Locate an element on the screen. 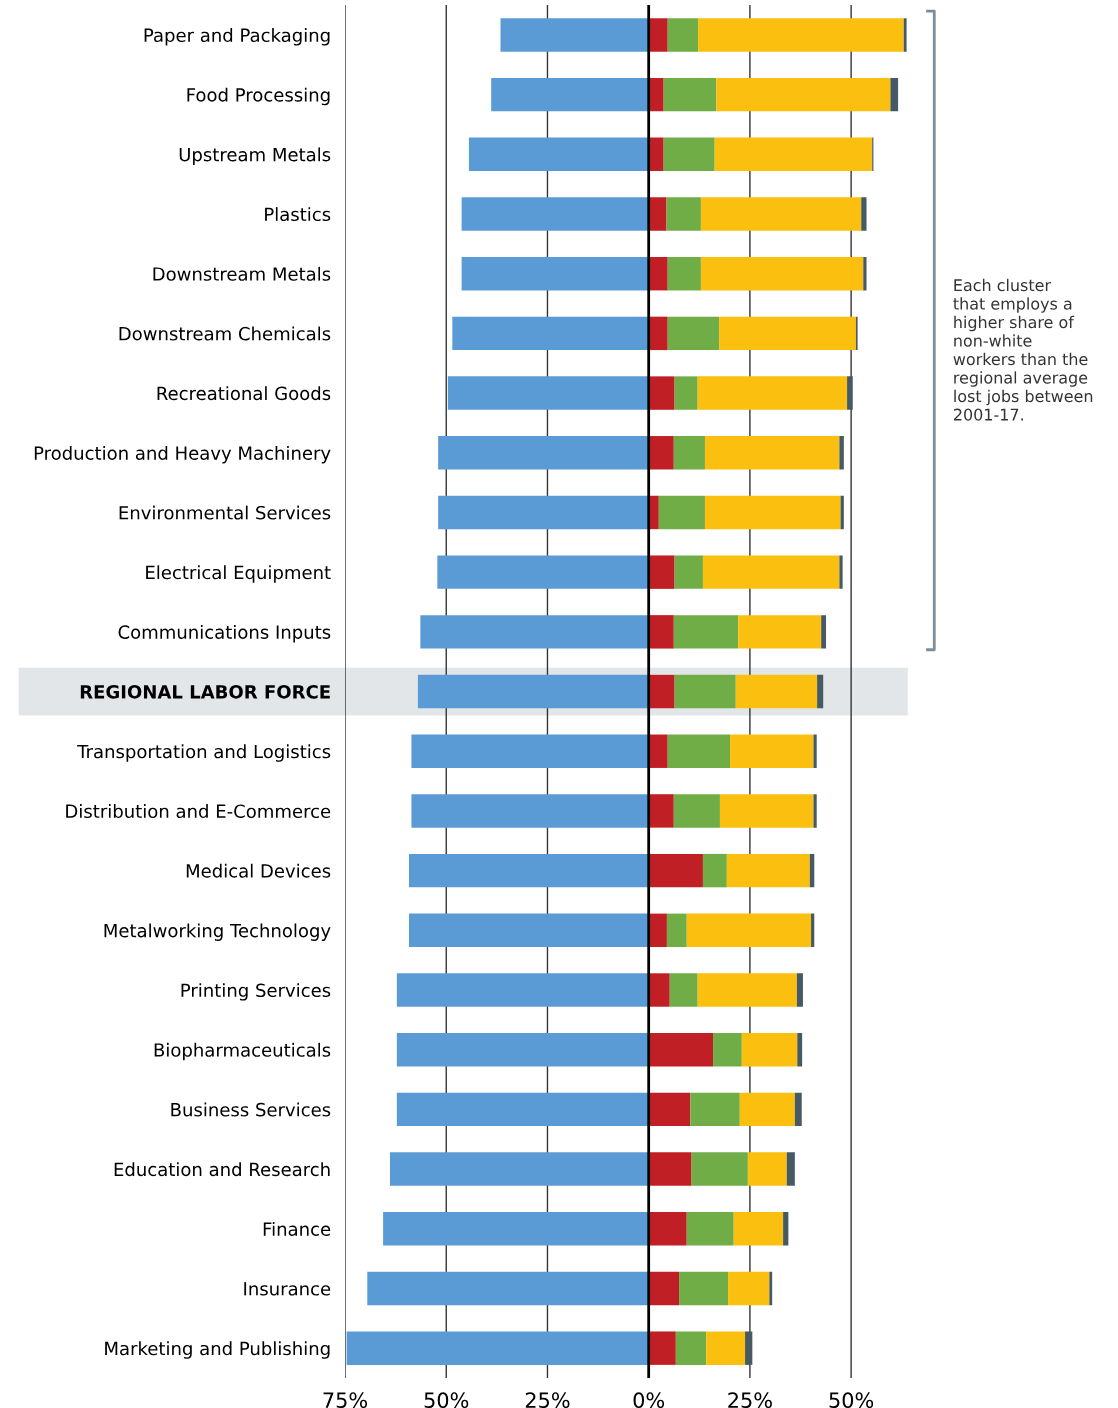 The height and width of the screenshot is (1408, 1118). y-tick-label: Downstream Metals is located at coordinates (242, 273).